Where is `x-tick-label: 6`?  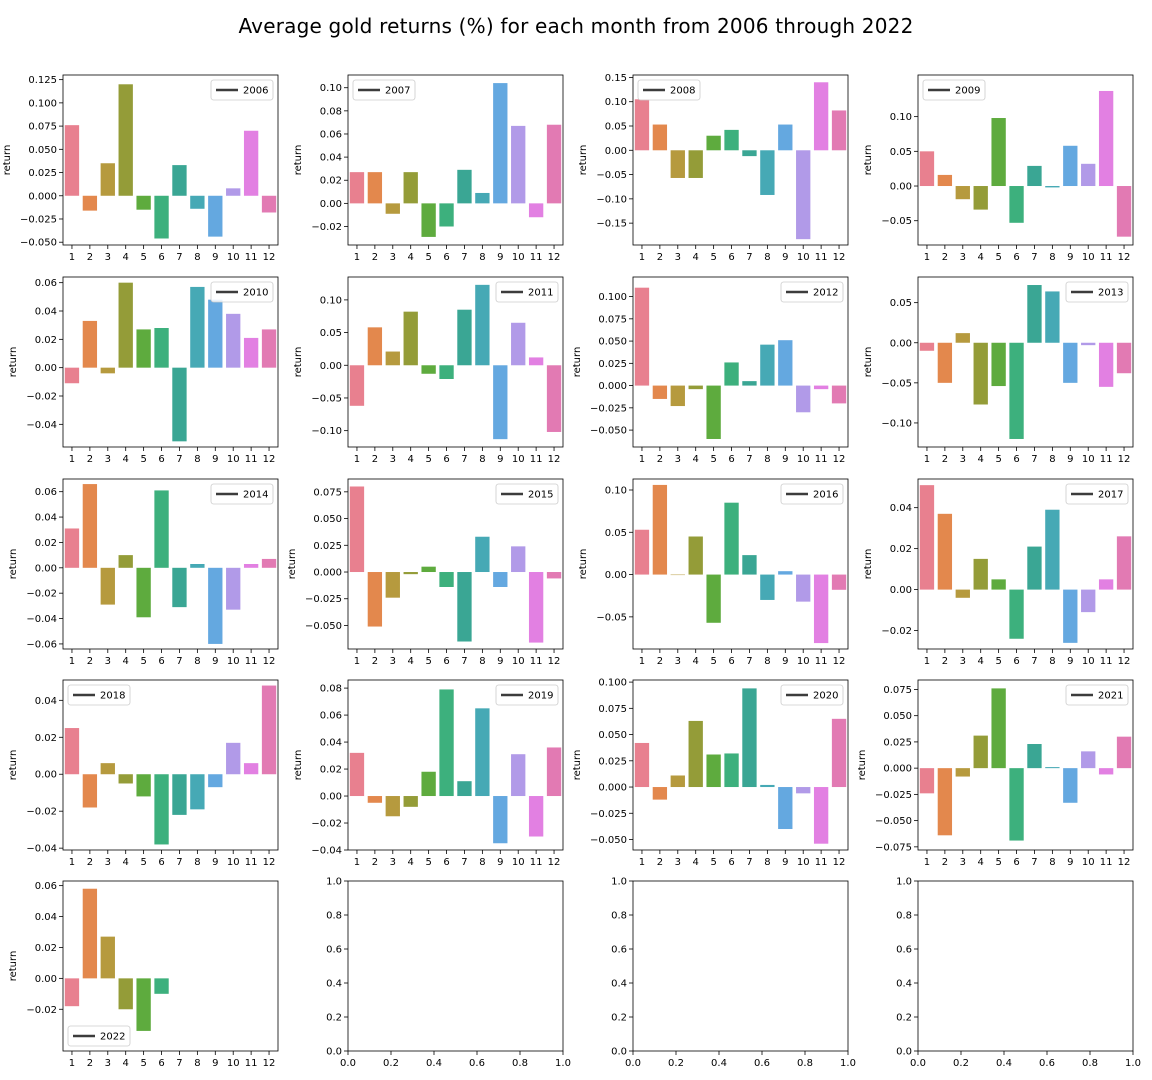 x-tick-label: 6 is located at coordinates (1016, 661).